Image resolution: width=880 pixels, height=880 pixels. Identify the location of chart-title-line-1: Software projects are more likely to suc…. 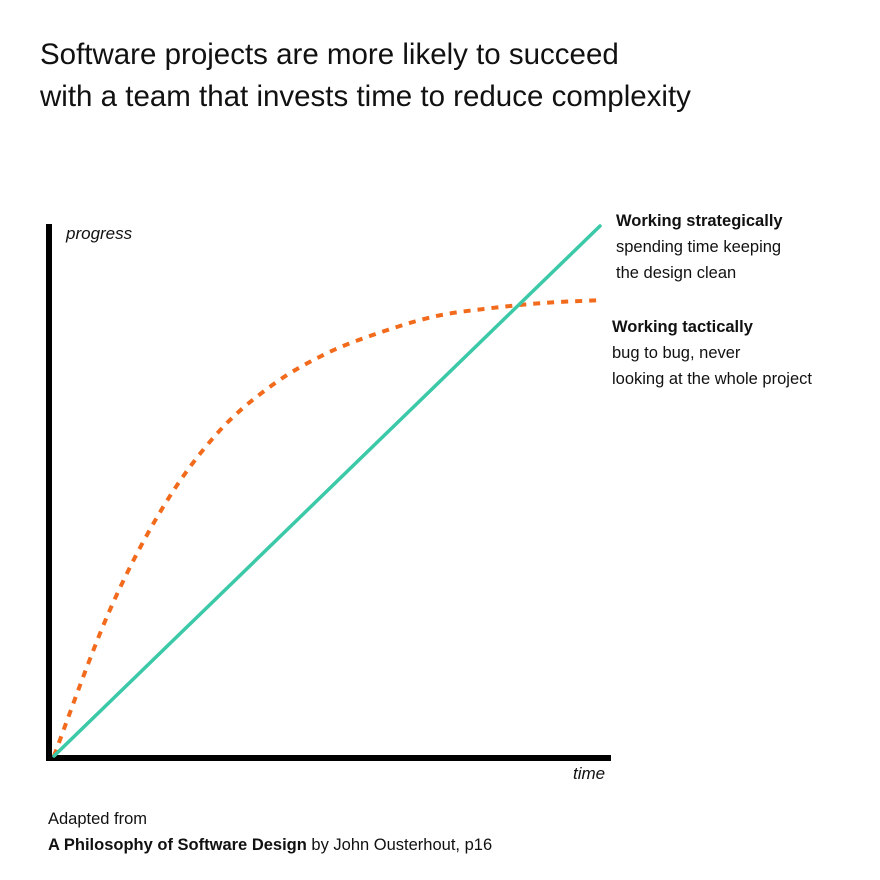
(329, 54).